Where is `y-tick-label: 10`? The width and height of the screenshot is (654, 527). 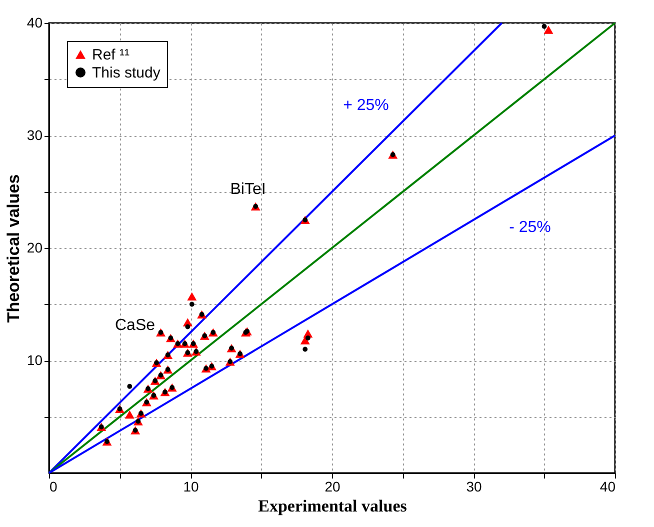 y-tick-label: 10 is located at coordinates (34, 360).